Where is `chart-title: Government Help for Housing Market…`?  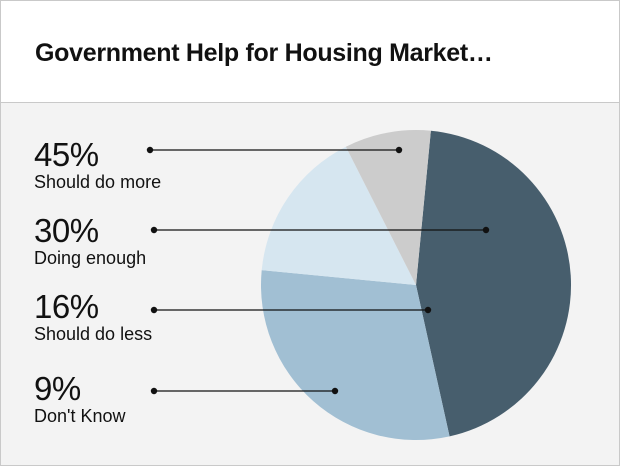 chart-title: Government Help for Housing Market… is located at coordinates (264, 53).